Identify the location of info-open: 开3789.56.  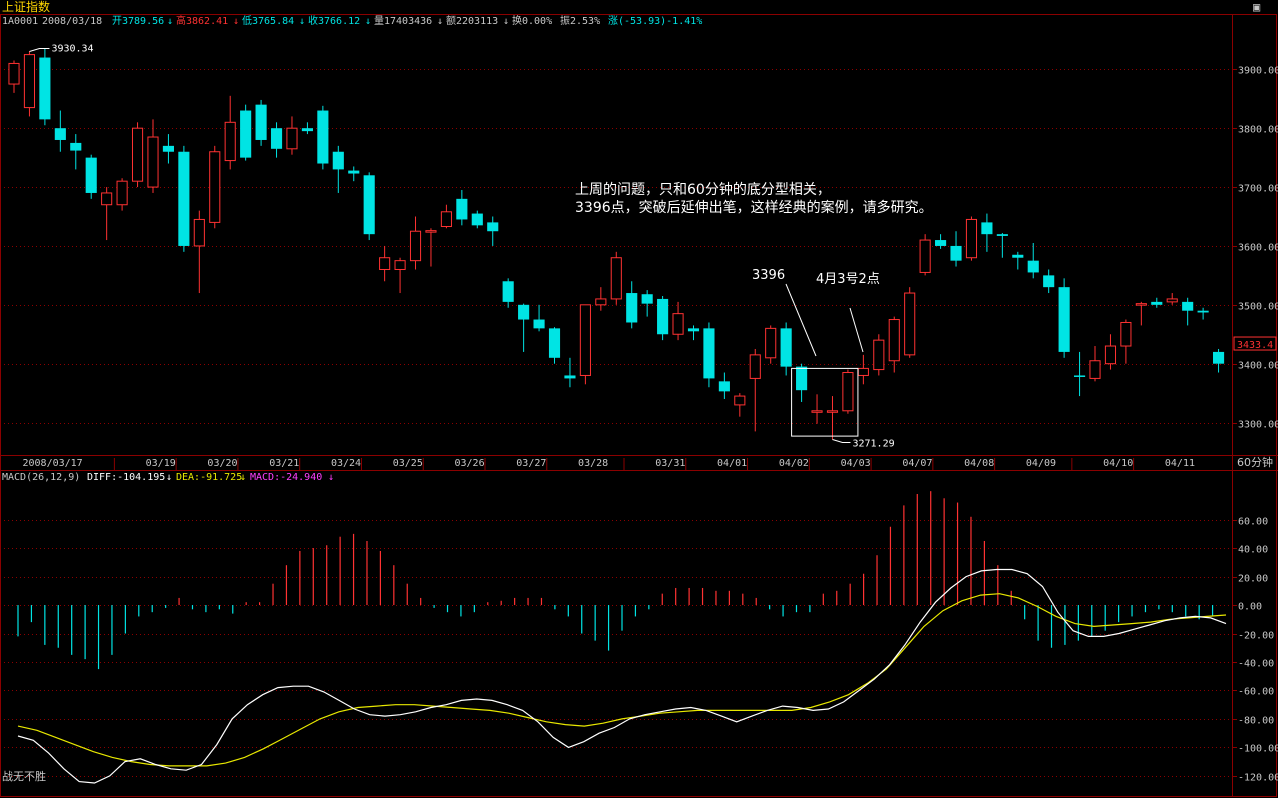
(138, 21).